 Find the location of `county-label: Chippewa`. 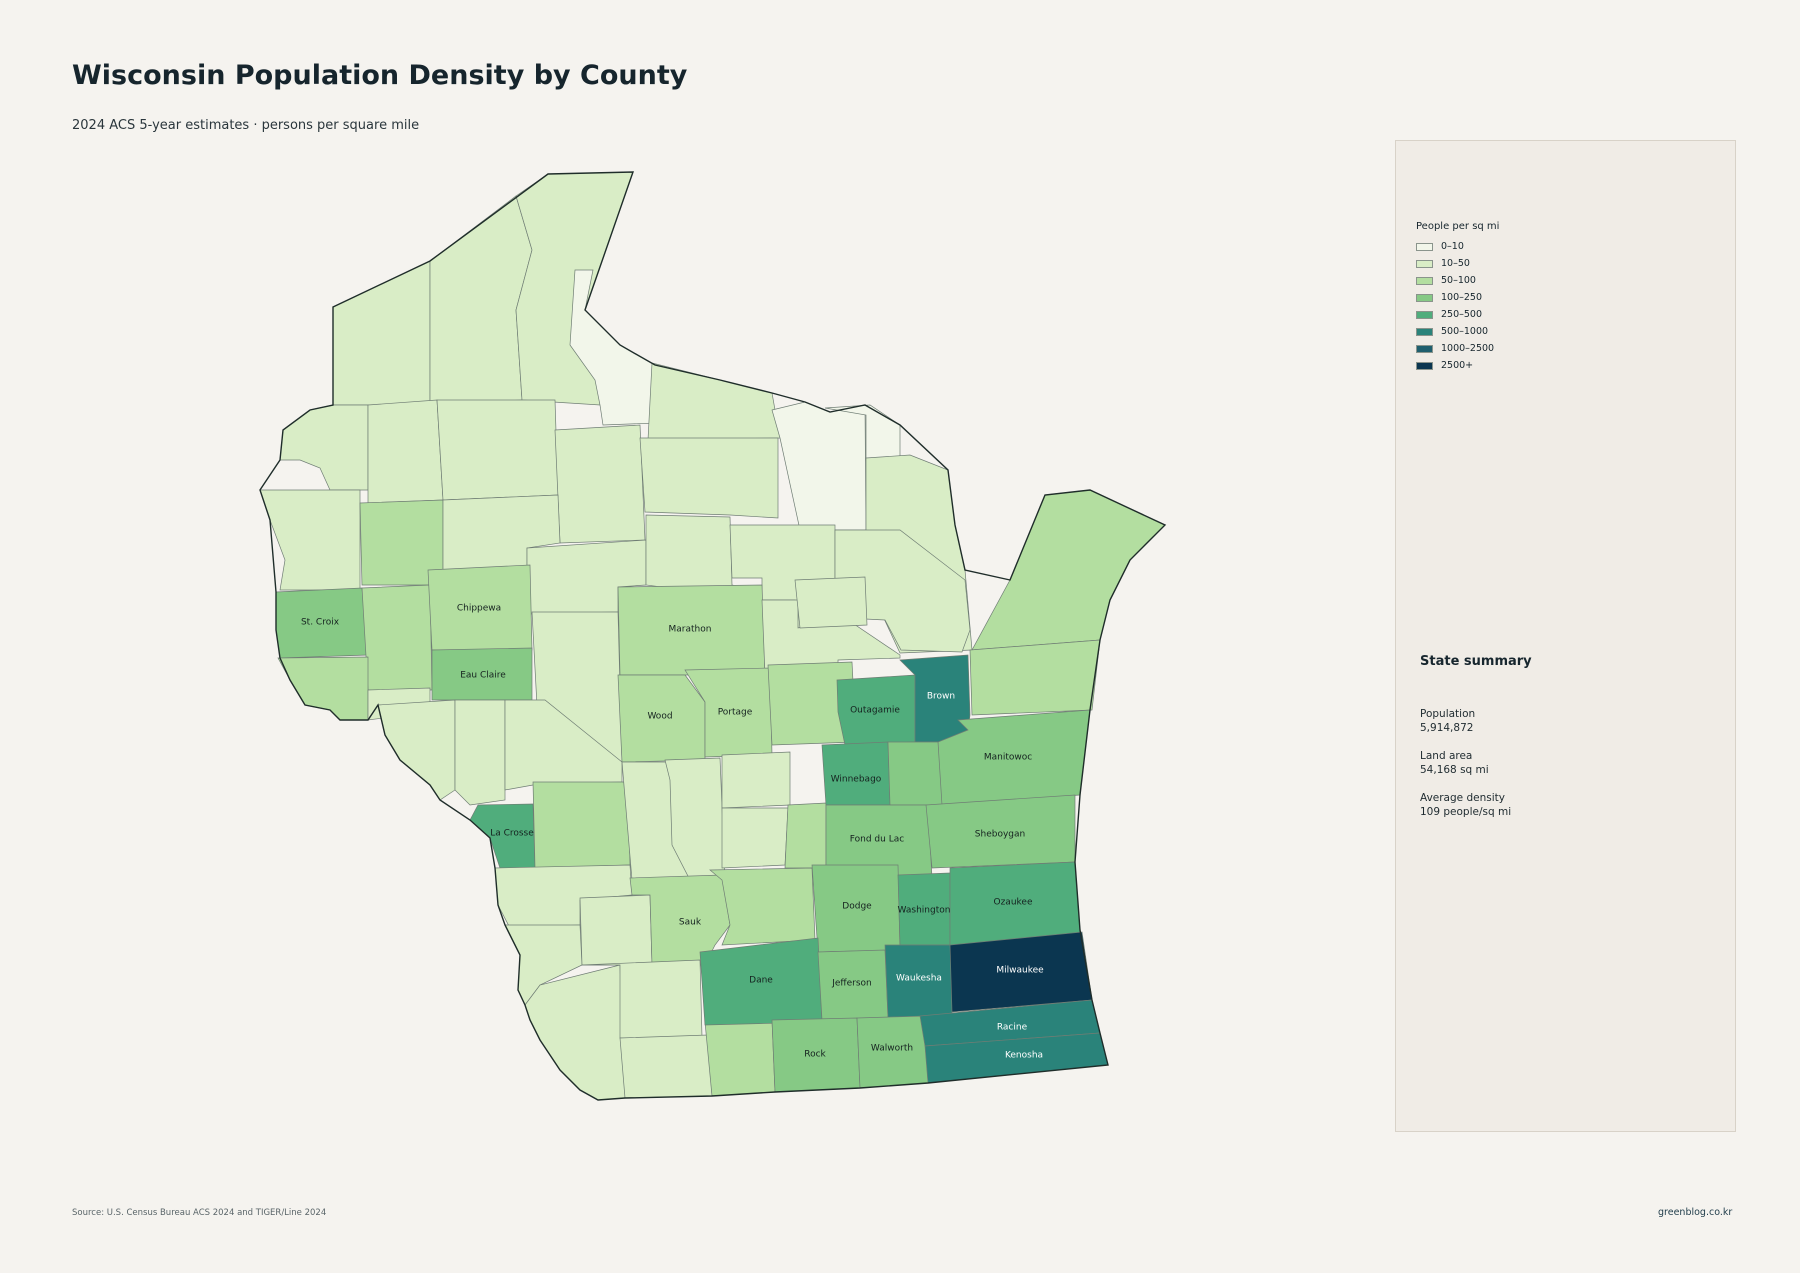

county-label: Chippewa is located at coordinates (479, 609).